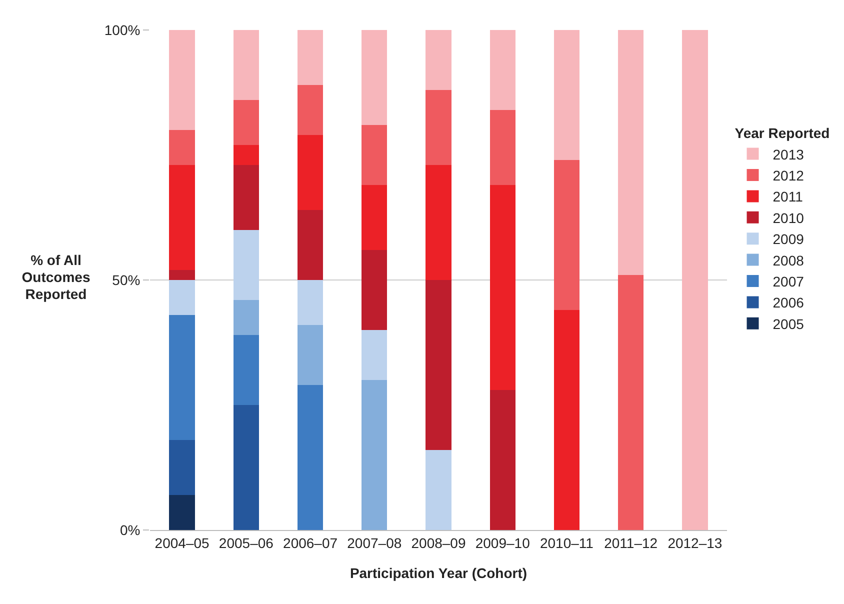 This screenshot has height=604, width=844. Describe the element at coordinates (567, 542) in the screenshot. I see `x-tick-label: 2010–11` at that location.